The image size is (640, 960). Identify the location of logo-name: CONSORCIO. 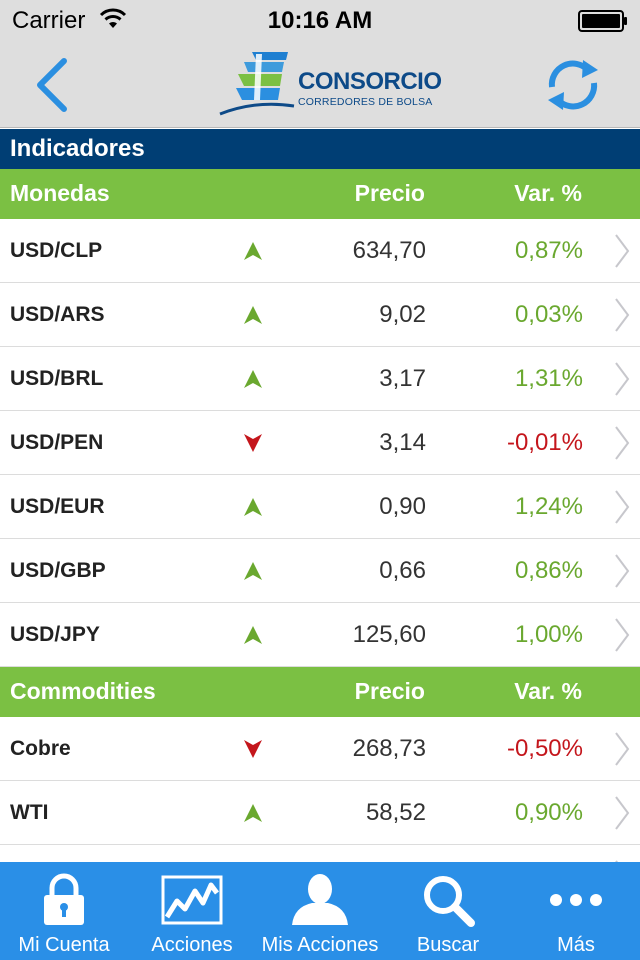
(370, 81).